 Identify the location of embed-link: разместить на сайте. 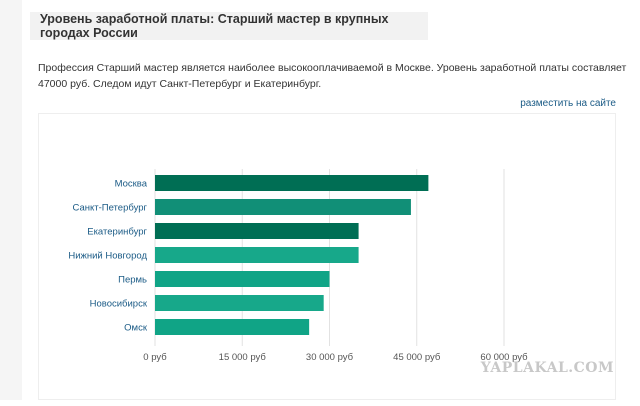
(568, 103).